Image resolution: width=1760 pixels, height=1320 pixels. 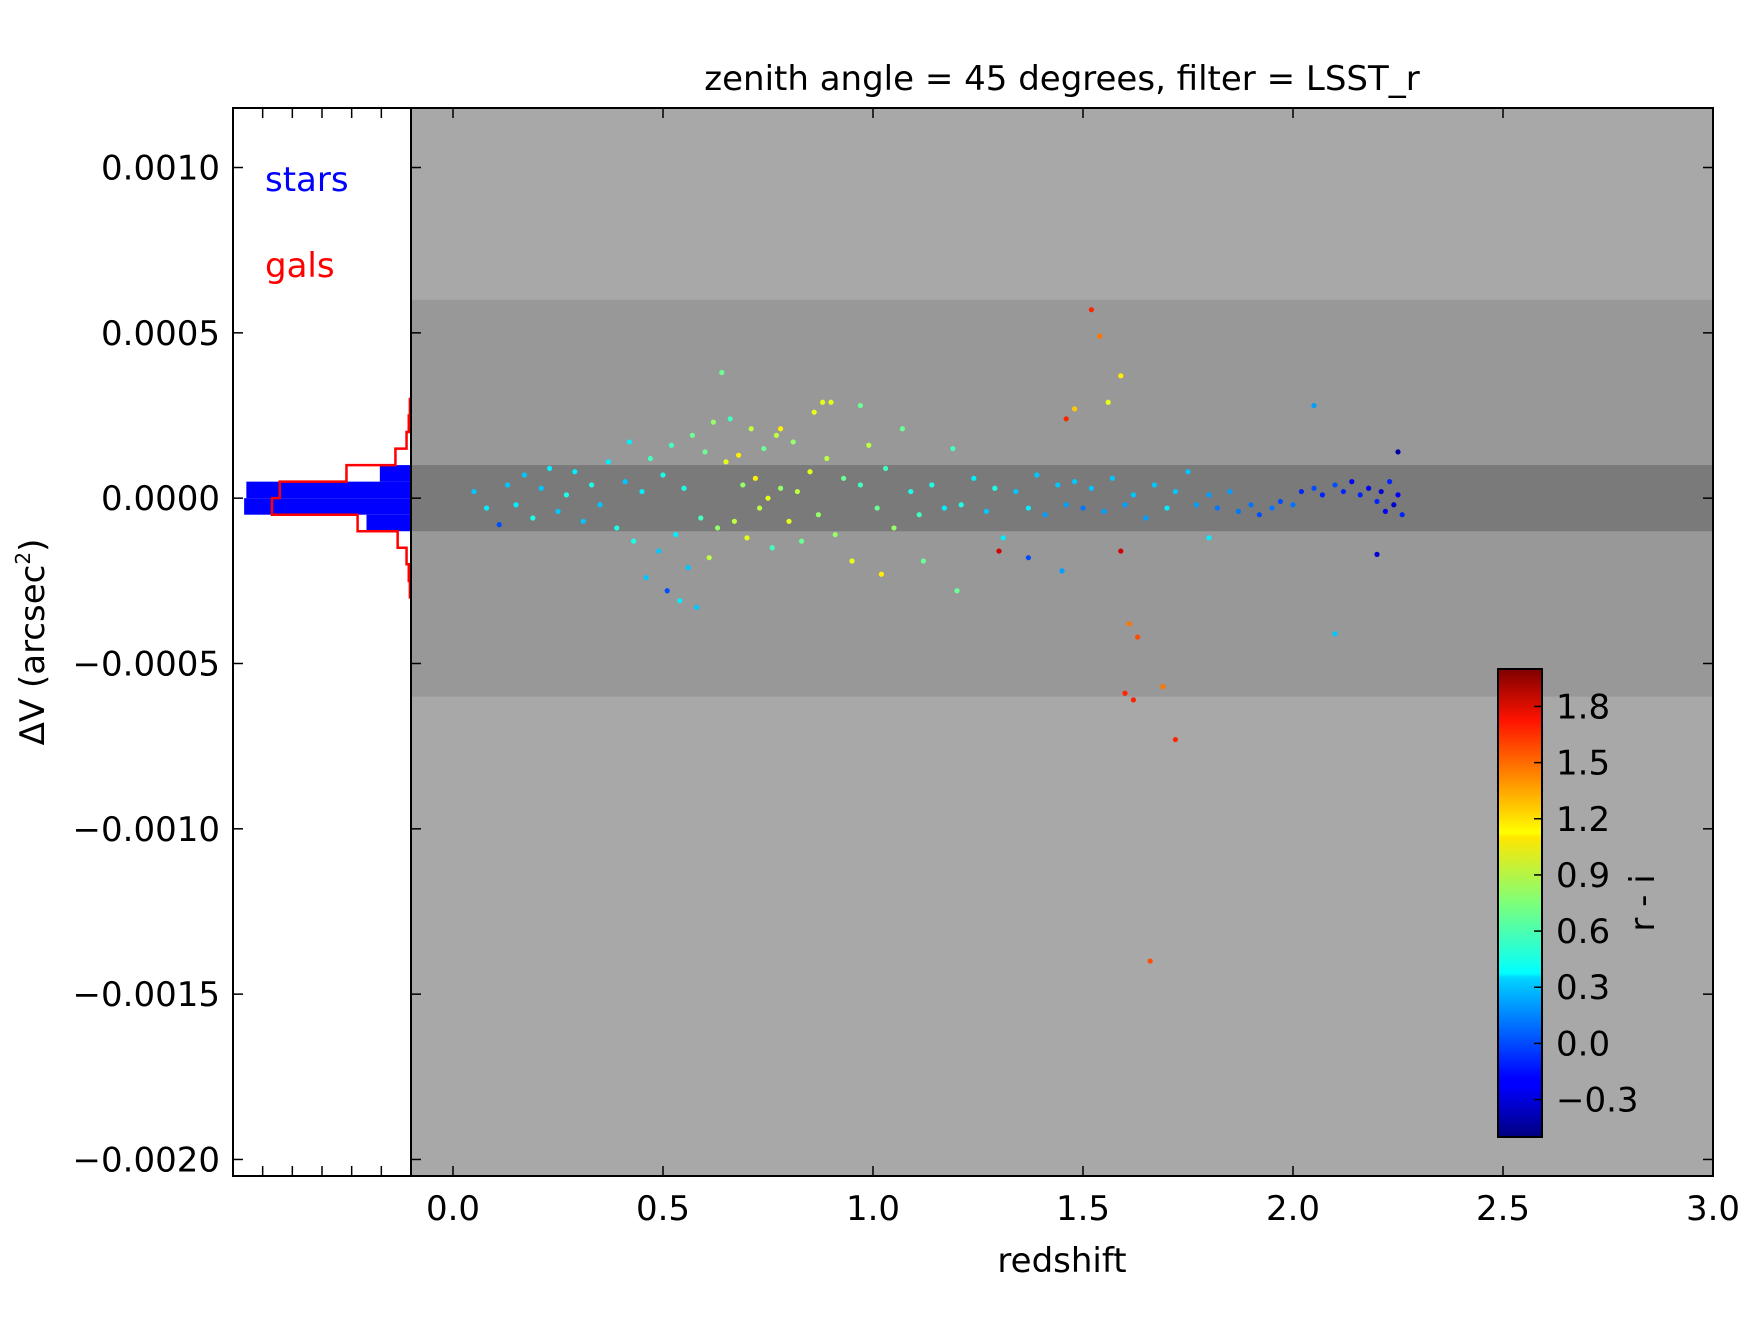 What do you see at coordinates (33, 545) in the screenshot?
I see `y-axis-label-close: )` at bounding box center [33, 545].